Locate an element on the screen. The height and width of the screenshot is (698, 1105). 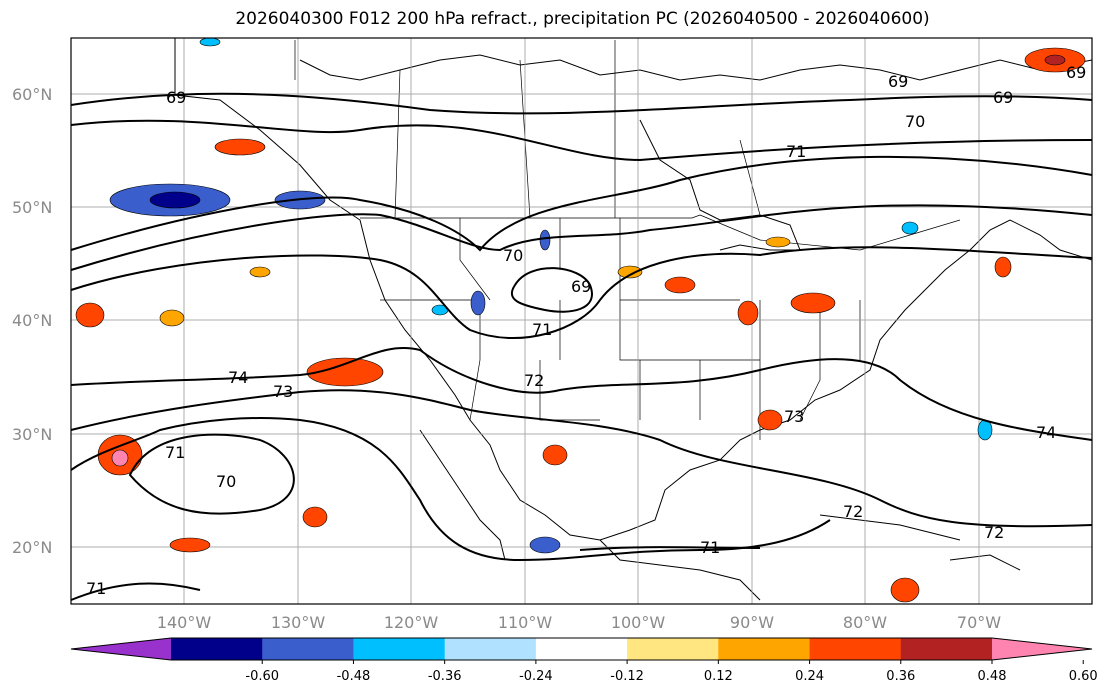
colorbar-outline is located at coordinates (581, 649).